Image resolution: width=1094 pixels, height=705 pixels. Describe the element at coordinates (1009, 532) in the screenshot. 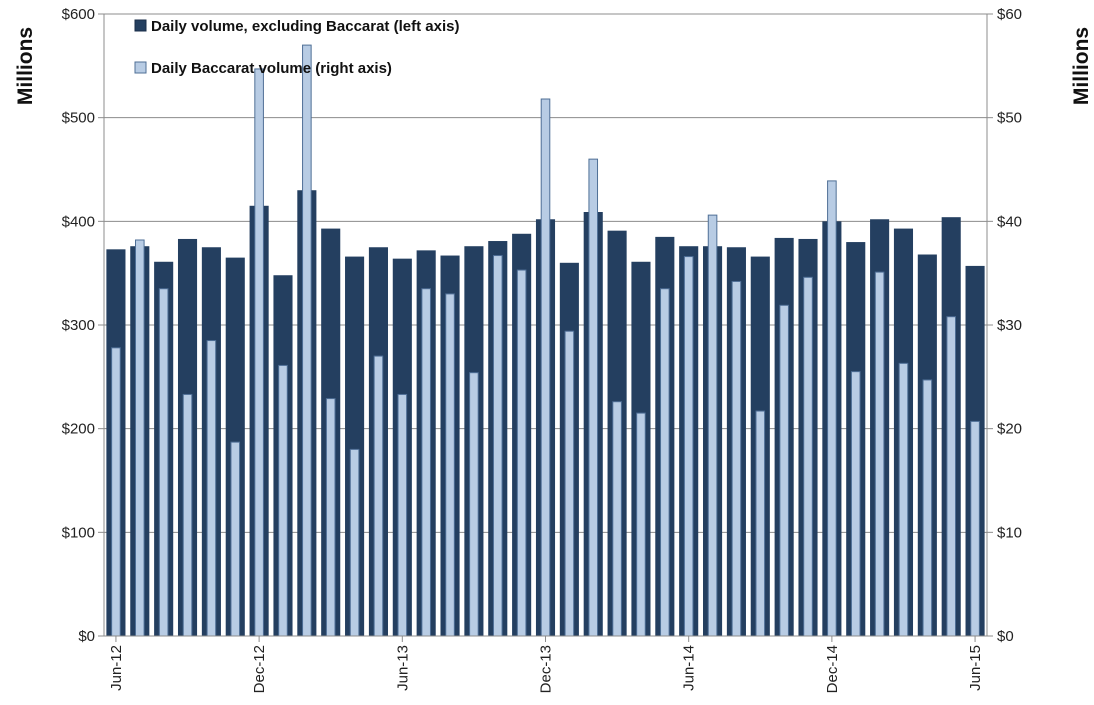

I see `right-axis-tick-label: $10` at that location.